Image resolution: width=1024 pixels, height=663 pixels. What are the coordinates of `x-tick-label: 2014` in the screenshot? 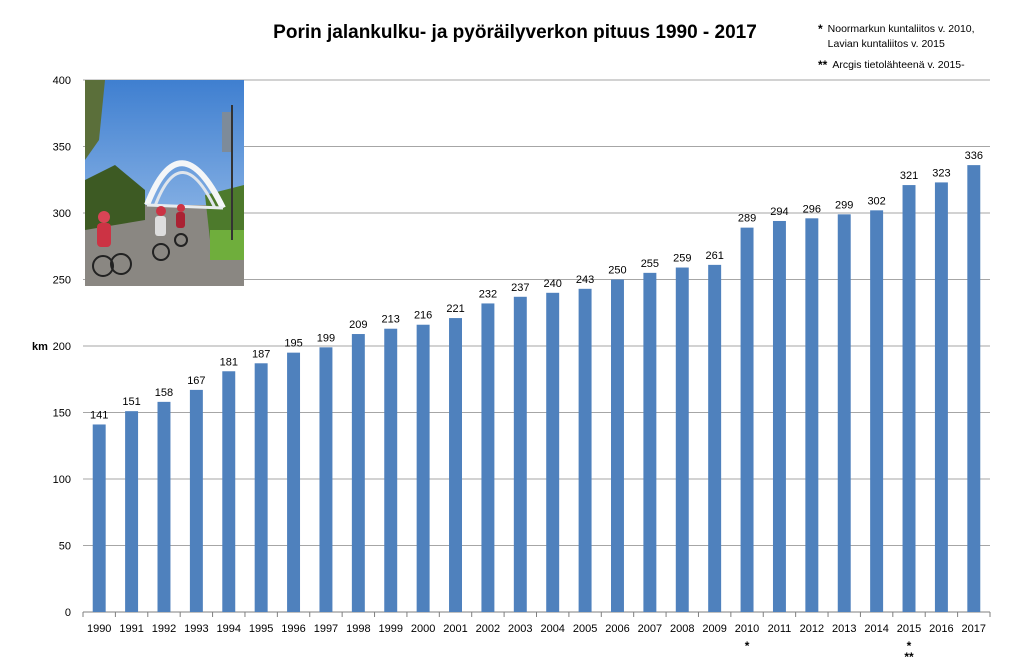 It's located at (876, 629).